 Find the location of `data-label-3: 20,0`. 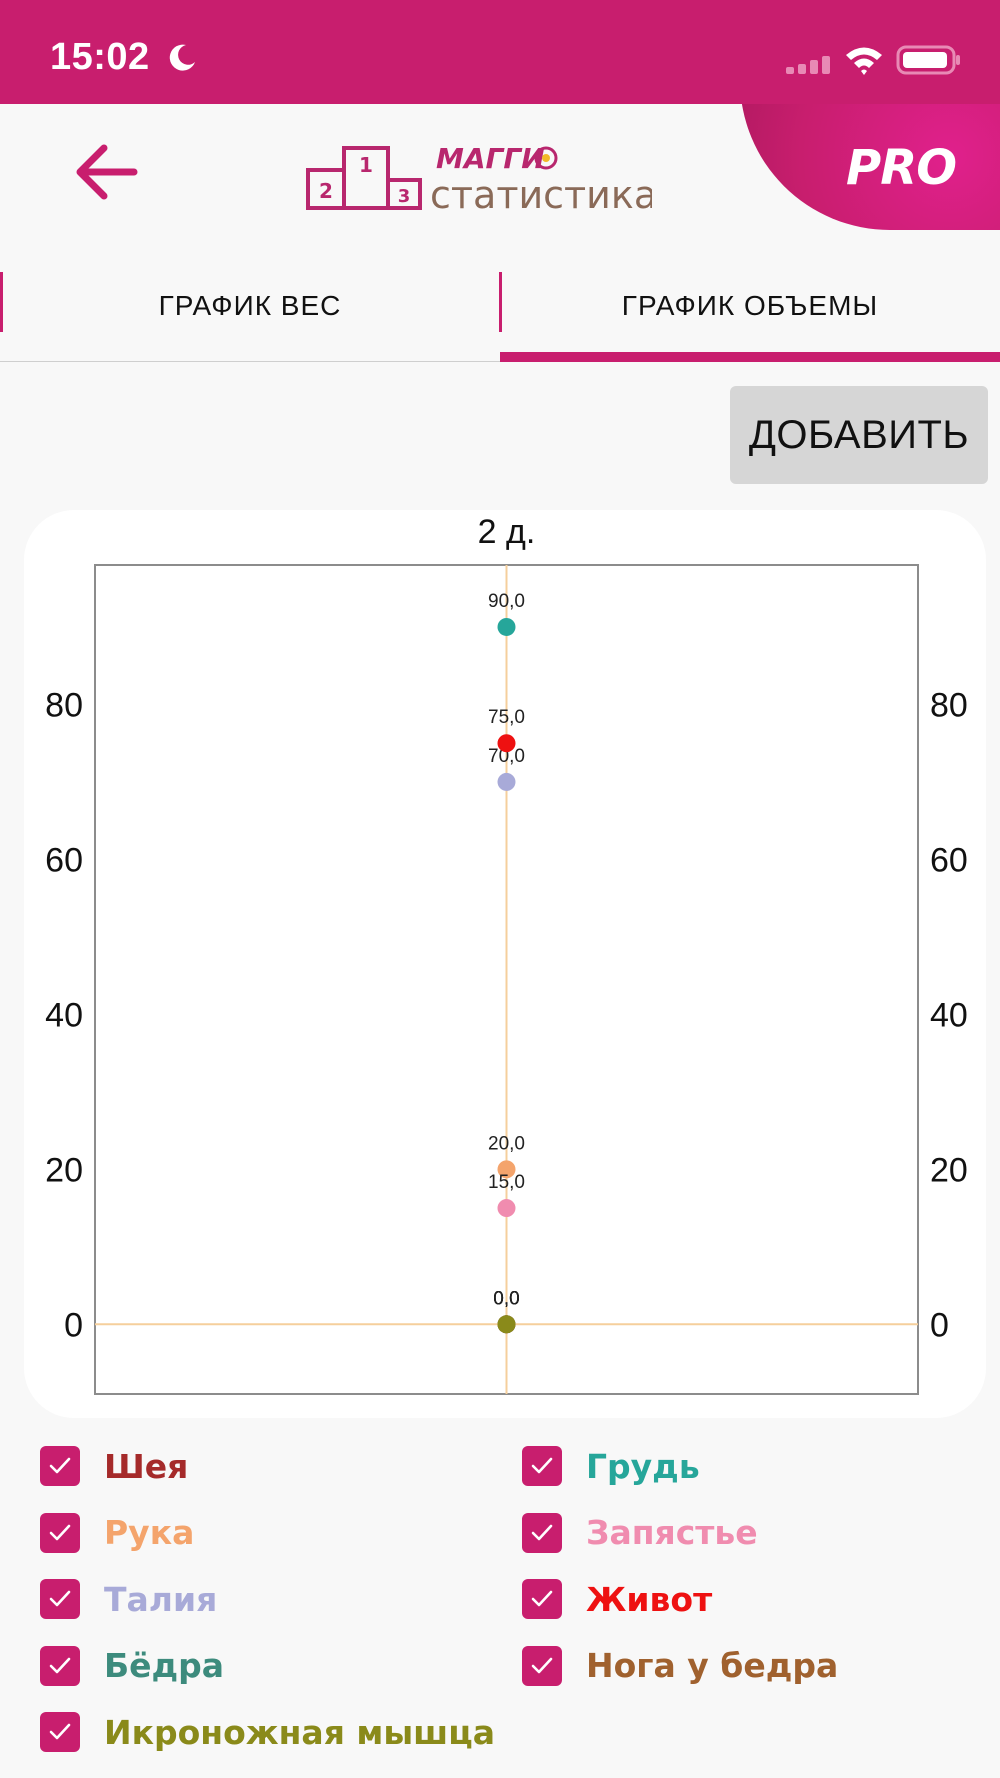

data-label-3: 20,0 is located at coordinates (506, 1143).